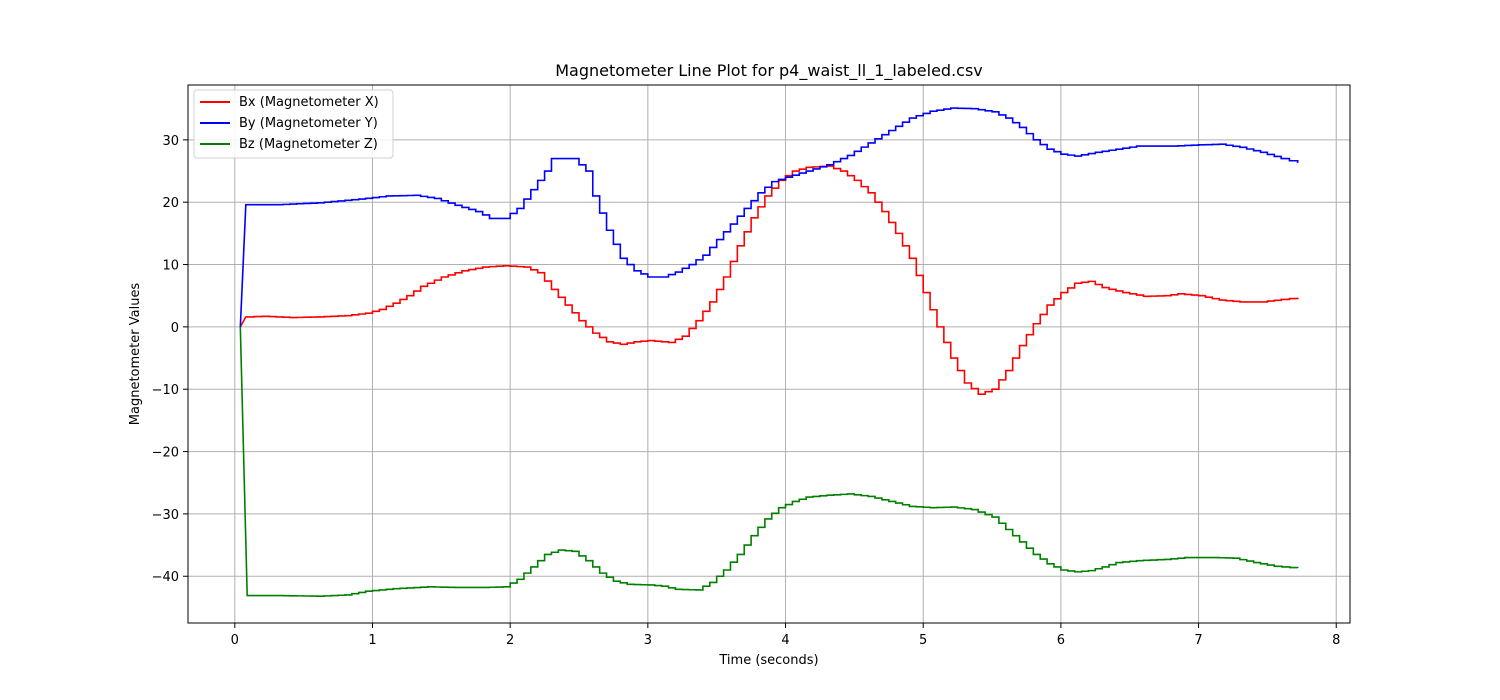 The height and width of the screenshot is (700, 1500). Describe the element at coordinates (372, 640) in the screenshot. I see `x-tick-label: 1` at that location.